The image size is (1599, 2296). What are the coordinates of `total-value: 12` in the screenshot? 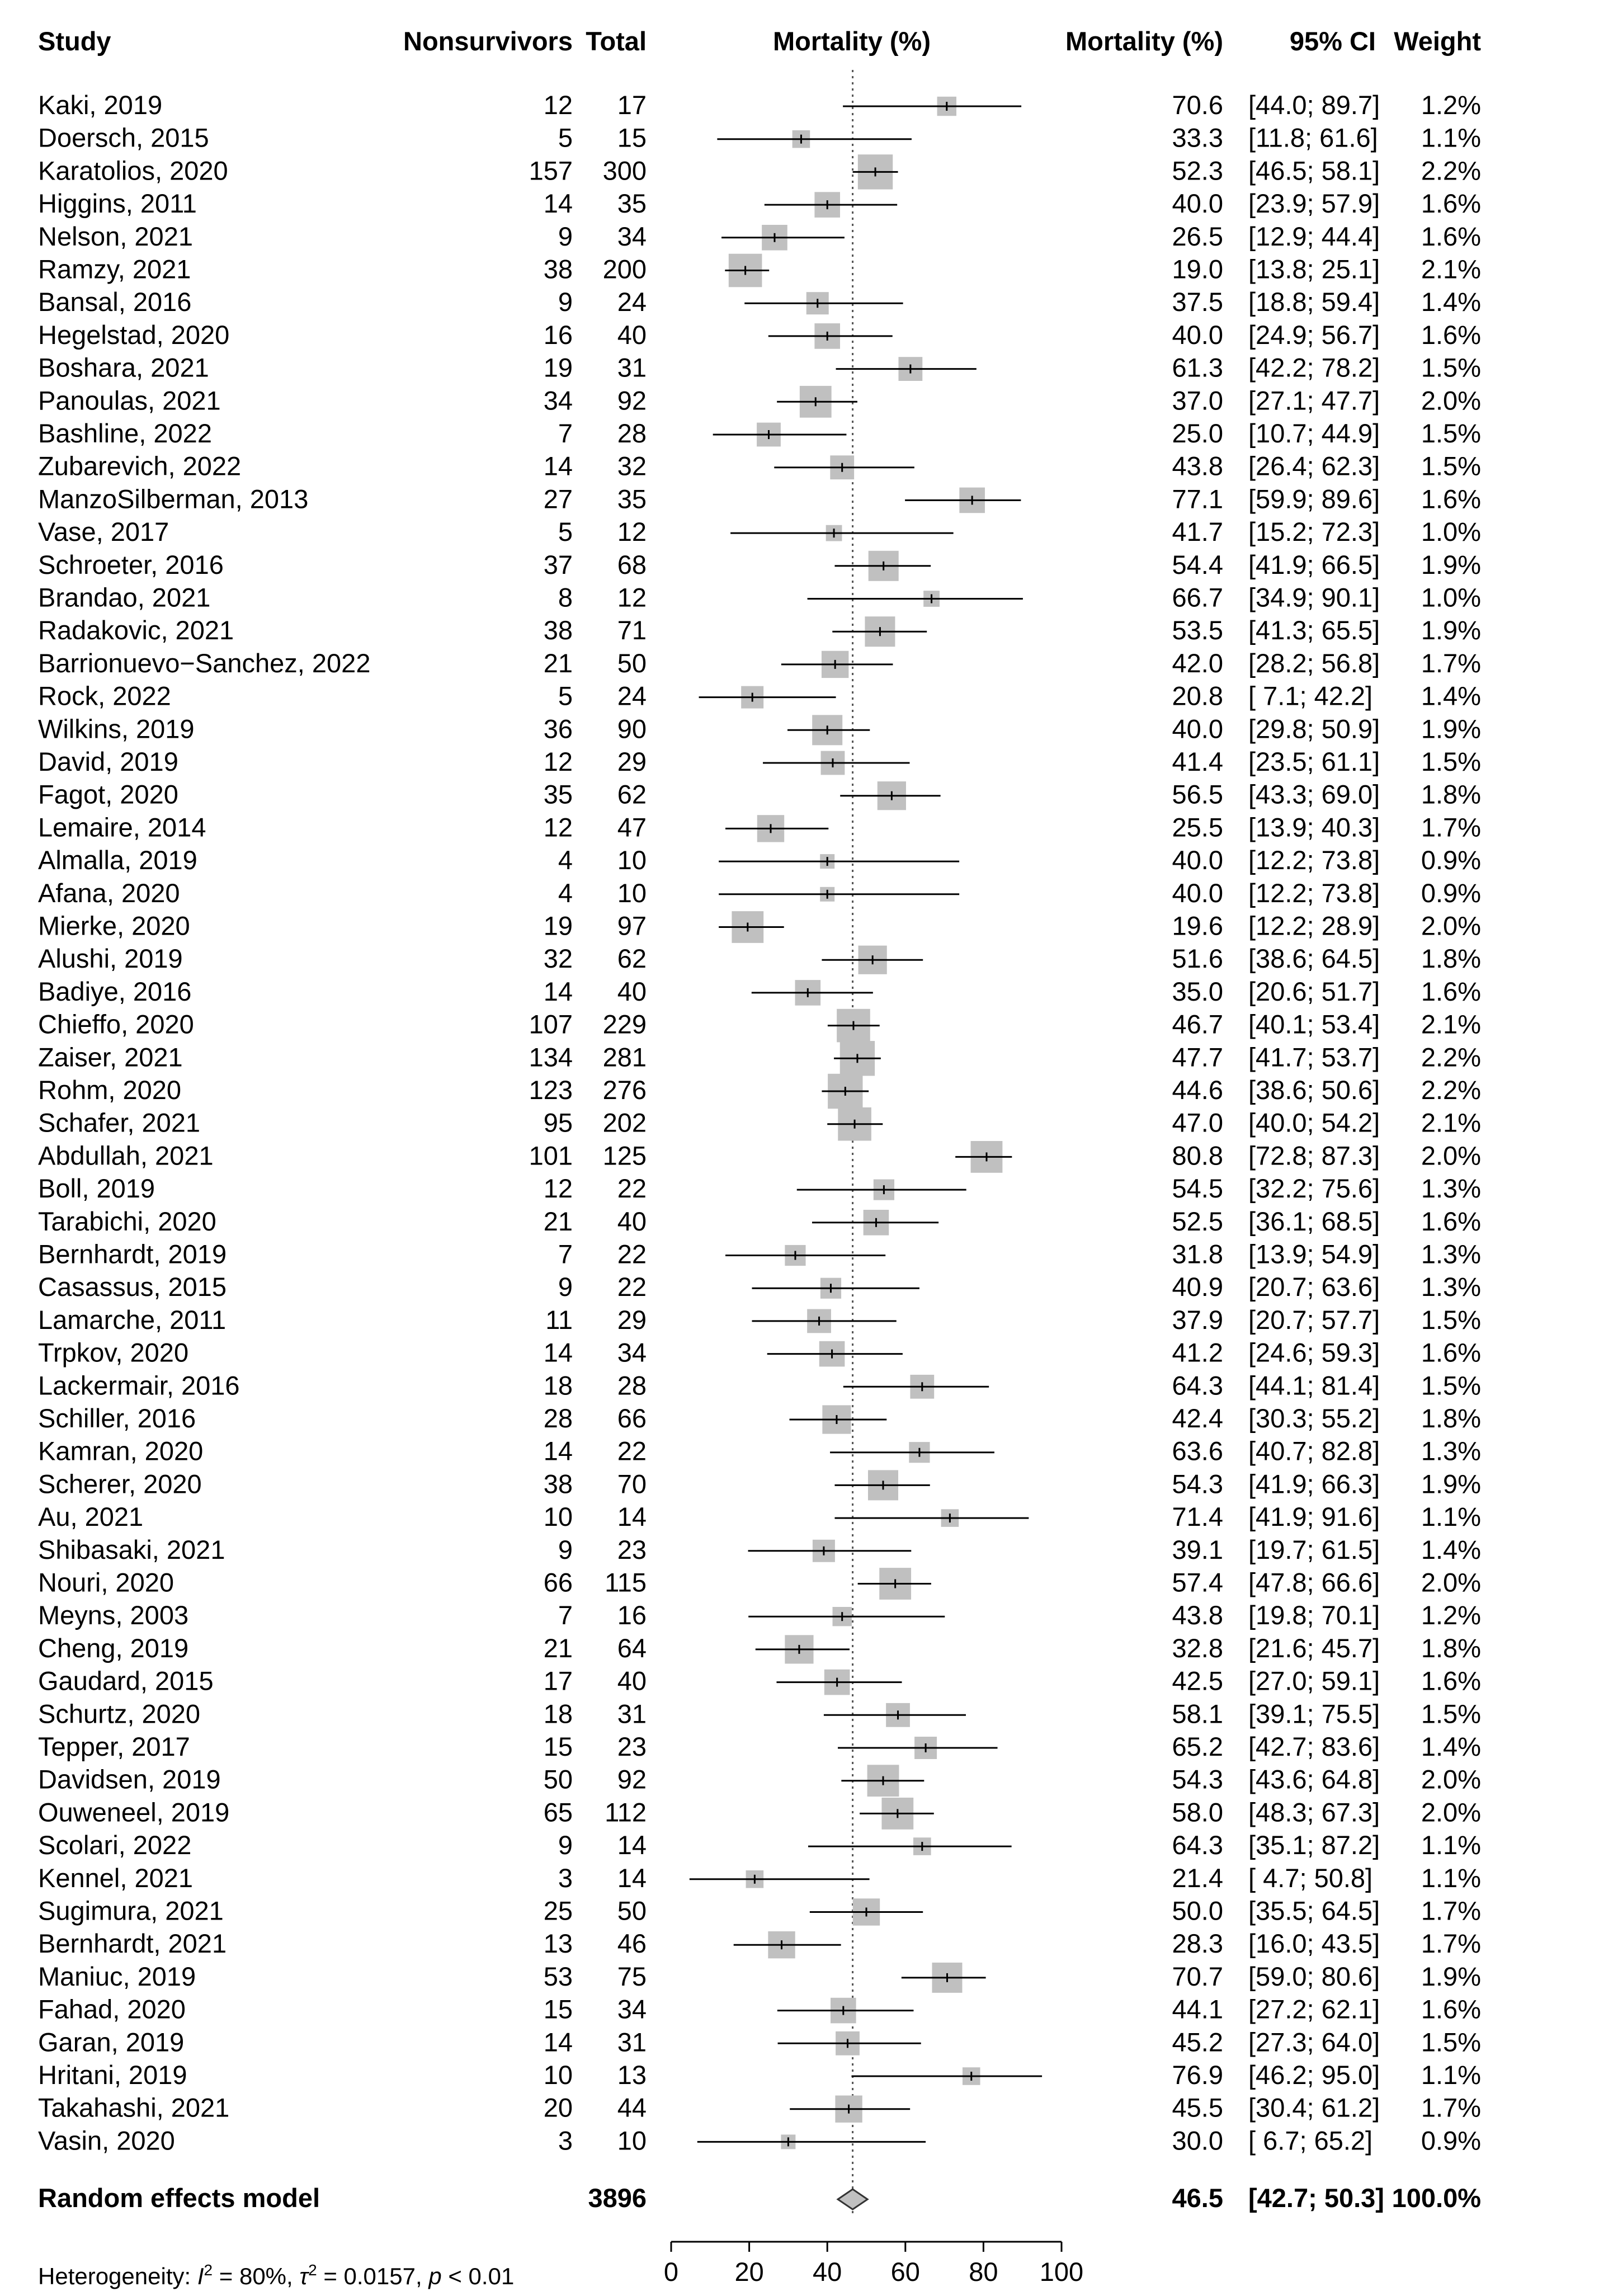 It's located at (632, 598).